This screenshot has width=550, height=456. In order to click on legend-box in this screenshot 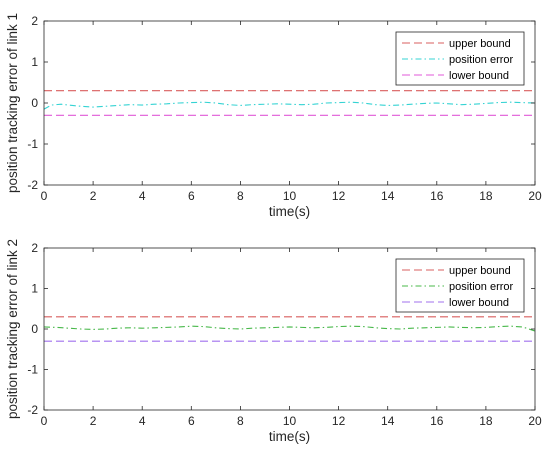, I will do `click(460, 58)`.